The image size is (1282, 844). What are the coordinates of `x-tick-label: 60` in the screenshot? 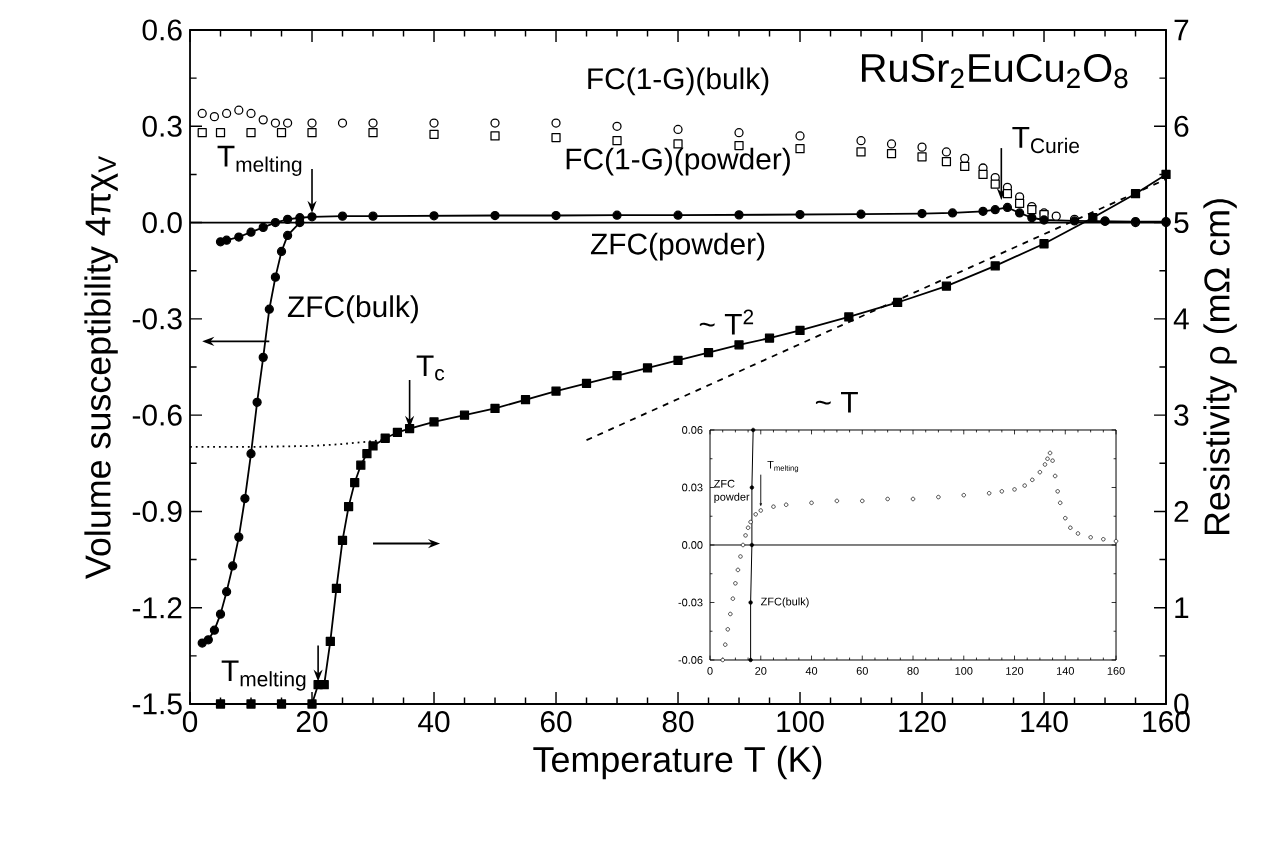 It's located at (556, 722).